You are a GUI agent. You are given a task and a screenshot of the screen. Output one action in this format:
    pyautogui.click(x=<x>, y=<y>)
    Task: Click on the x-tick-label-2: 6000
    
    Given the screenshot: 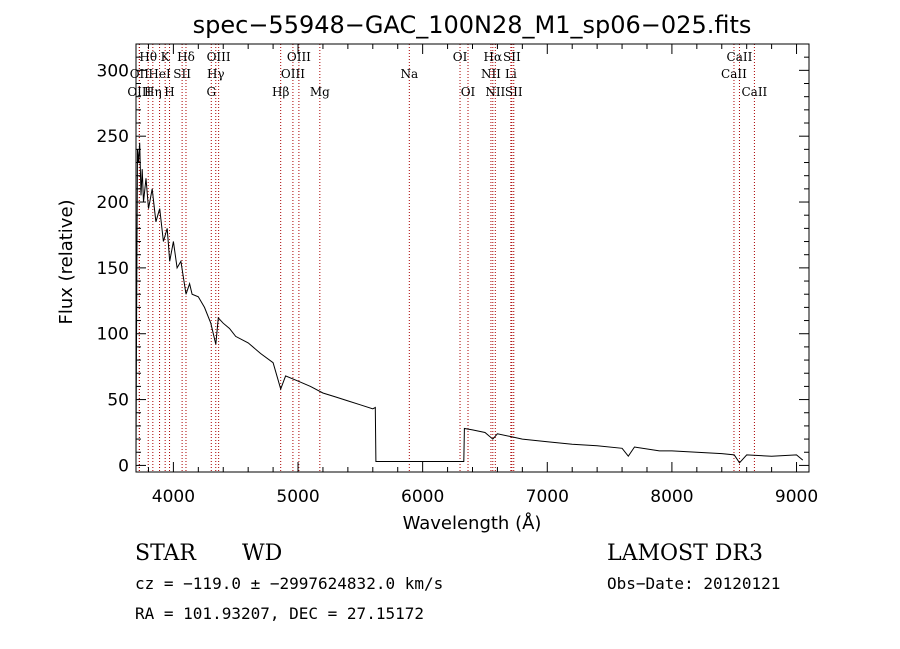 What is the action you would take?
    pyautogui.click(x=422, y=497)
    